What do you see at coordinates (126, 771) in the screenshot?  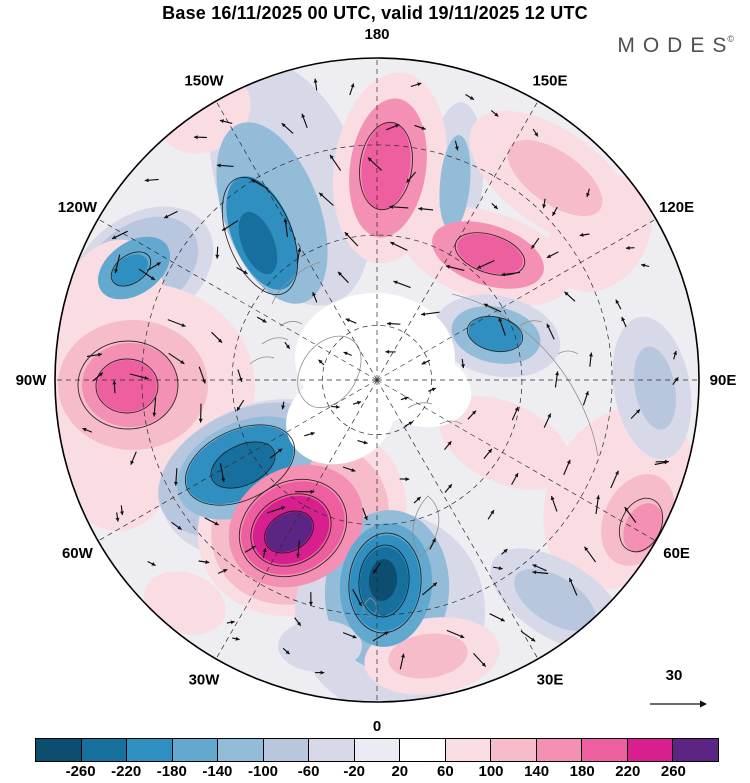 I see `colorbar-tick-label: -220` at bounding box center [126, 771].